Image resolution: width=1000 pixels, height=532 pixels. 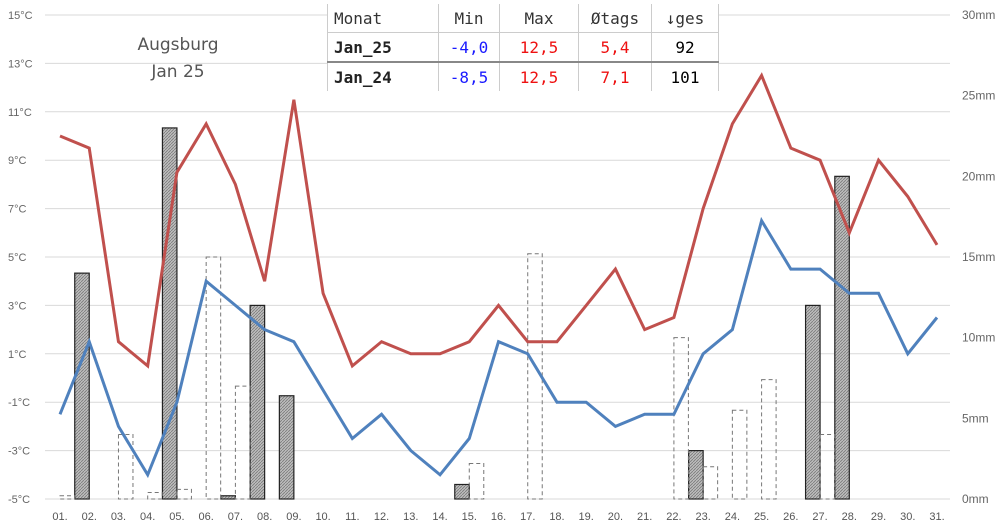 What do you see at coordinates (178, 72) in the screenshot?
I see `chart-title-period: Jan 25` at bounding box center [178, 72].